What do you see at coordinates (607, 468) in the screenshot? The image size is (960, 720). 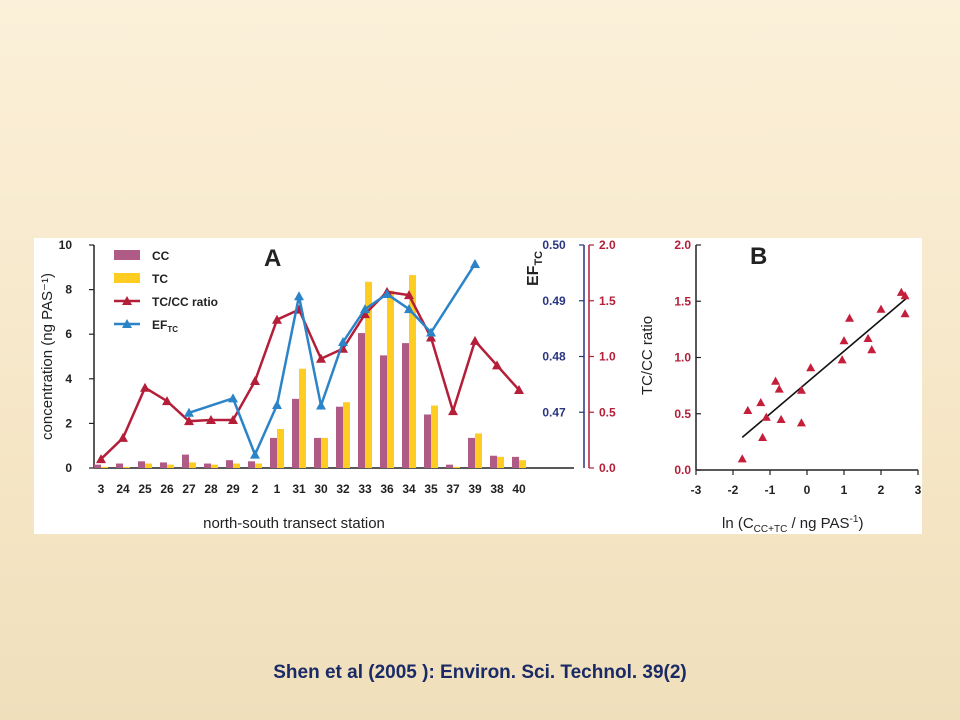 I see `y-tick-label-ratio: 0.0` at bounding box center [607, 468].